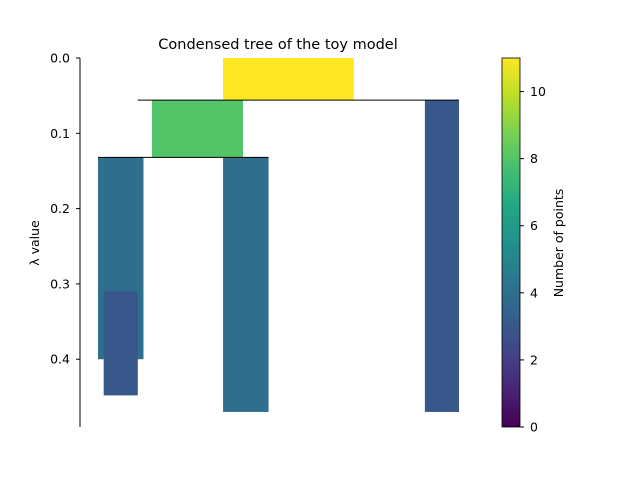 This screenshot has height=480, width=640. I want to click on y-axis-label: λ value, so click(34, 243).